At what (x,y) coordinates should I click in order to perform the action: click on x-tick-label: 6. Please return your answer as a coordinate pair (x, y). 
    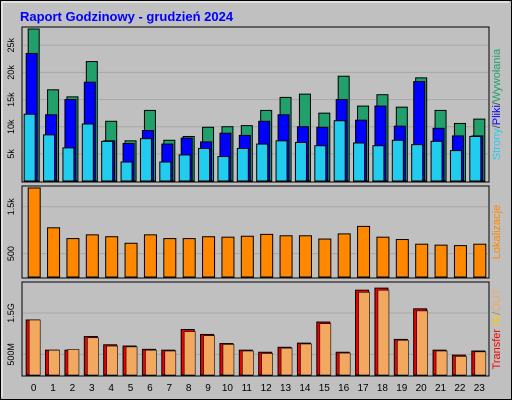
    Looking at the image, I should click on (150, 388).